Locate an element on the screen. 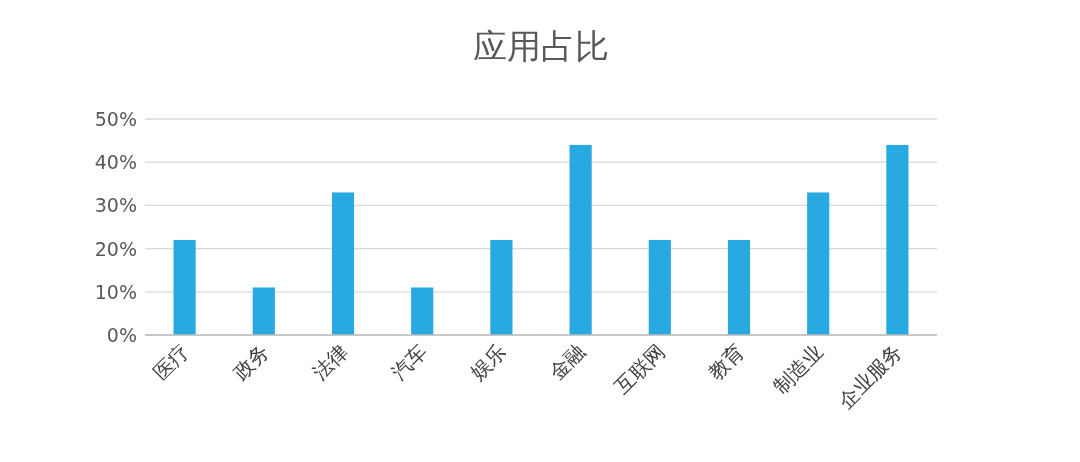  x-tick-label: 汽车 is located at coordinates (409, 362).